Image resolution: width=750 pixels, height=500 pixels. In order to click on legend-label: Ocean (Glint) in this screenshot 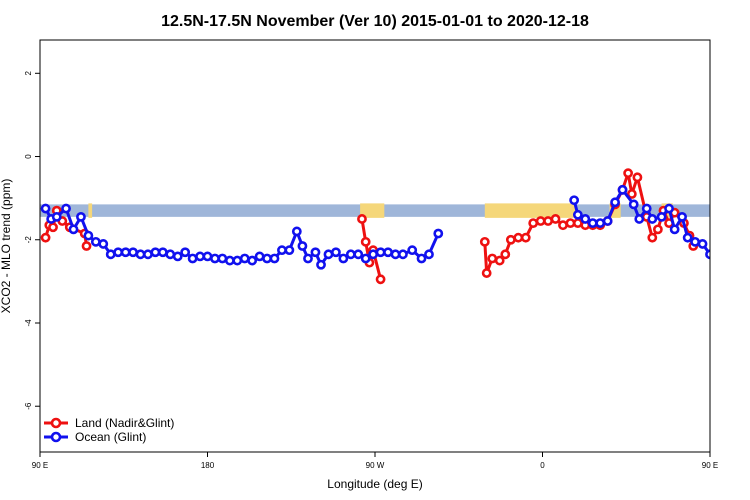, I will do `click(110, 437)`.